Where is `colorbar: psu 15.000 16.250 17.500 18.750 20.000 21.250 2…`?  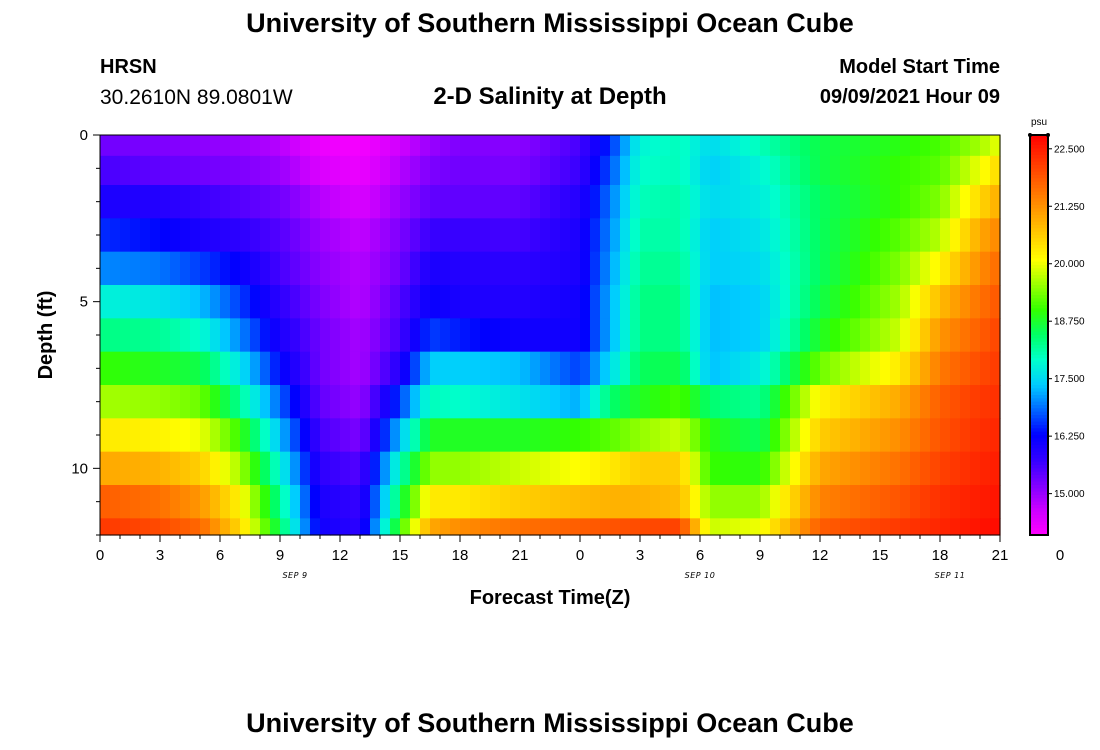
colorbar: psu 15.000 16.250 17.500 18.750 20.000 21.250 2… is located at coordinates (1056, 326).